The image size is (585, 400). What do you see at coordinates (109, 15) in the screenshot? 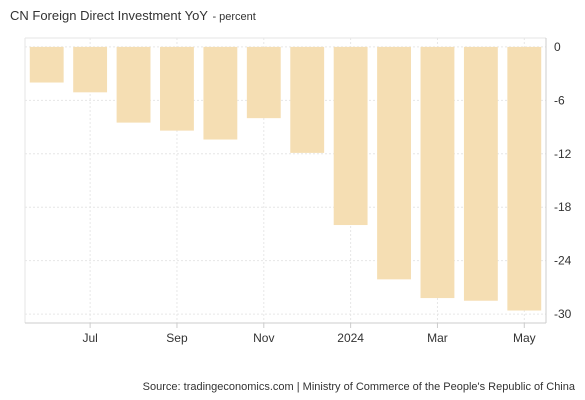
I see `chart-title-text: CN Foreign Direct Investment YoY` at bounding box center [109, 15].